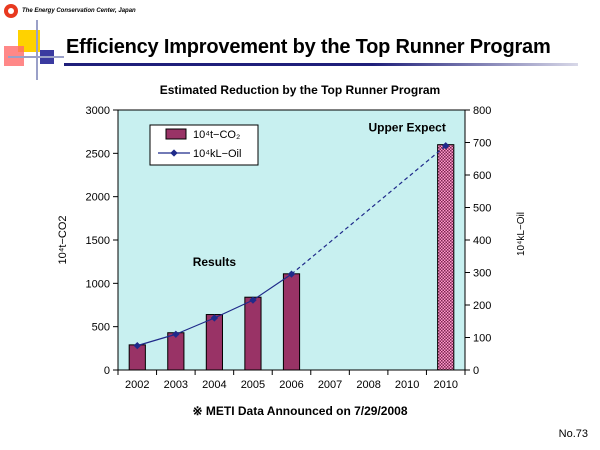 The width and height of the screenshot is (600, 450). Describe the element at coordinates (98, 241) in the screenshot. I see `left-axis-tick-label: 1500` at that location.